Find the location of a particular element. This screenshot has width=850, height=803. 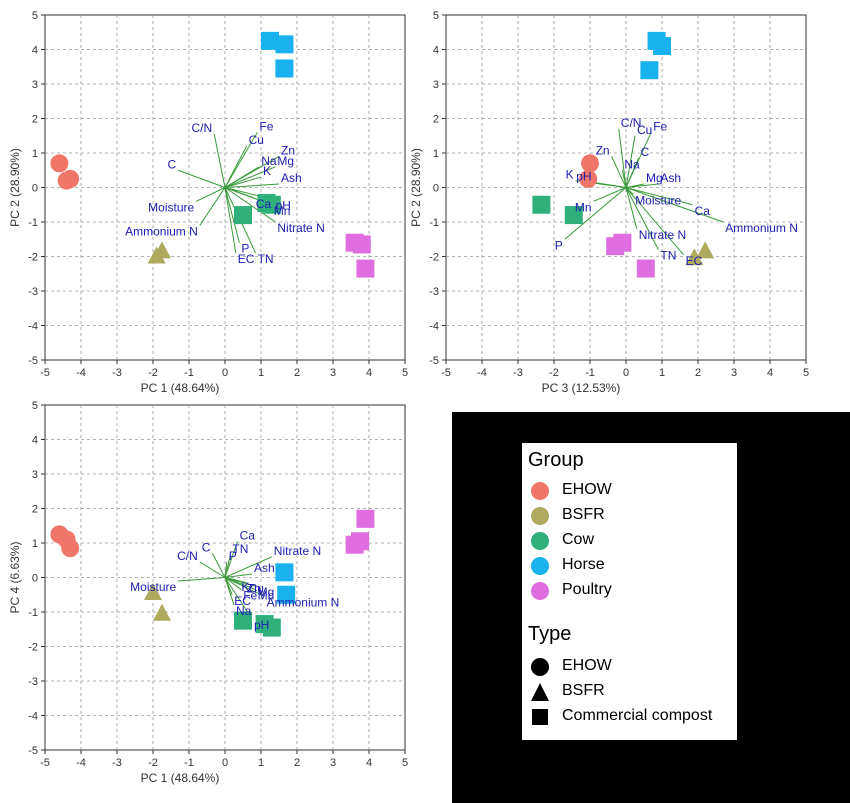

legend-swatch-ehow is located at coordinates (540, 491).